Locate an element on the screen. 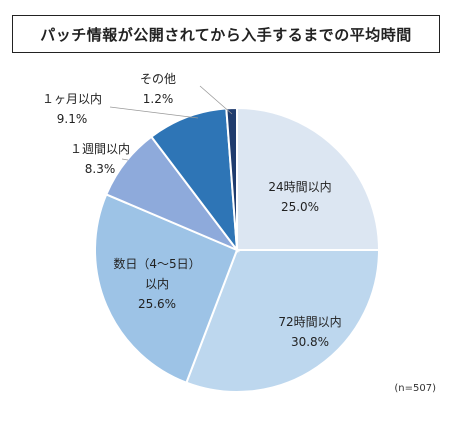 This screenshot has width=460, height=435. pie-slice-24h is located at coordinates (308, 178).